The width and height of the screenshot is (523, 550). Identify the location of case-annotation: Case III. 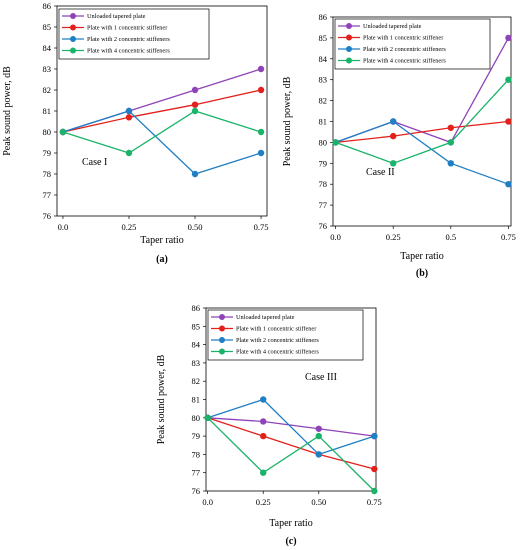
(321, 377).